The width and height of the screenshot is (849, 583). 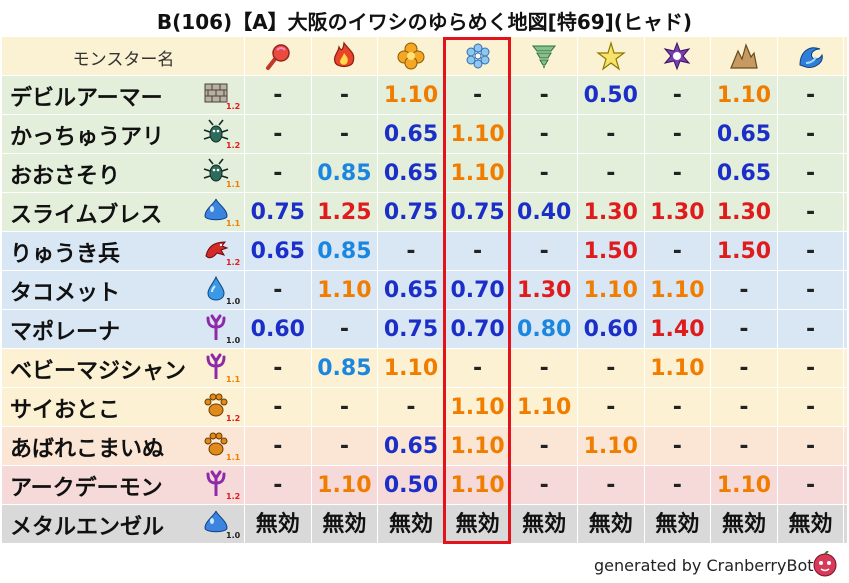 What do you see at coordinates (86, 488) in the screenshot?
I see `monster-name: アークデーモン` at bounding box center [86, 488].